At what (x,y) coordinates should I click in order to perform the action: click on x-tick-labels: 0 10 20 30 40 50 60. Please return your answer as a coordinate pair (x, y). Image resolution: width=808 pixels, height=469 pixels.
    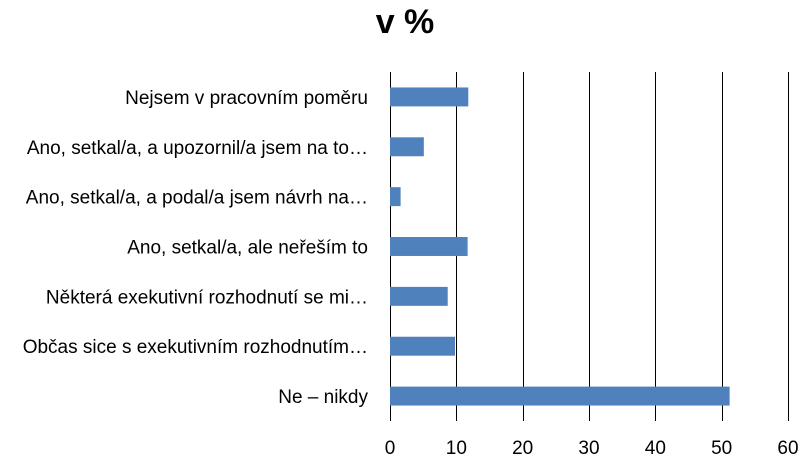
    Looking at the image, I should click on (592, 448).